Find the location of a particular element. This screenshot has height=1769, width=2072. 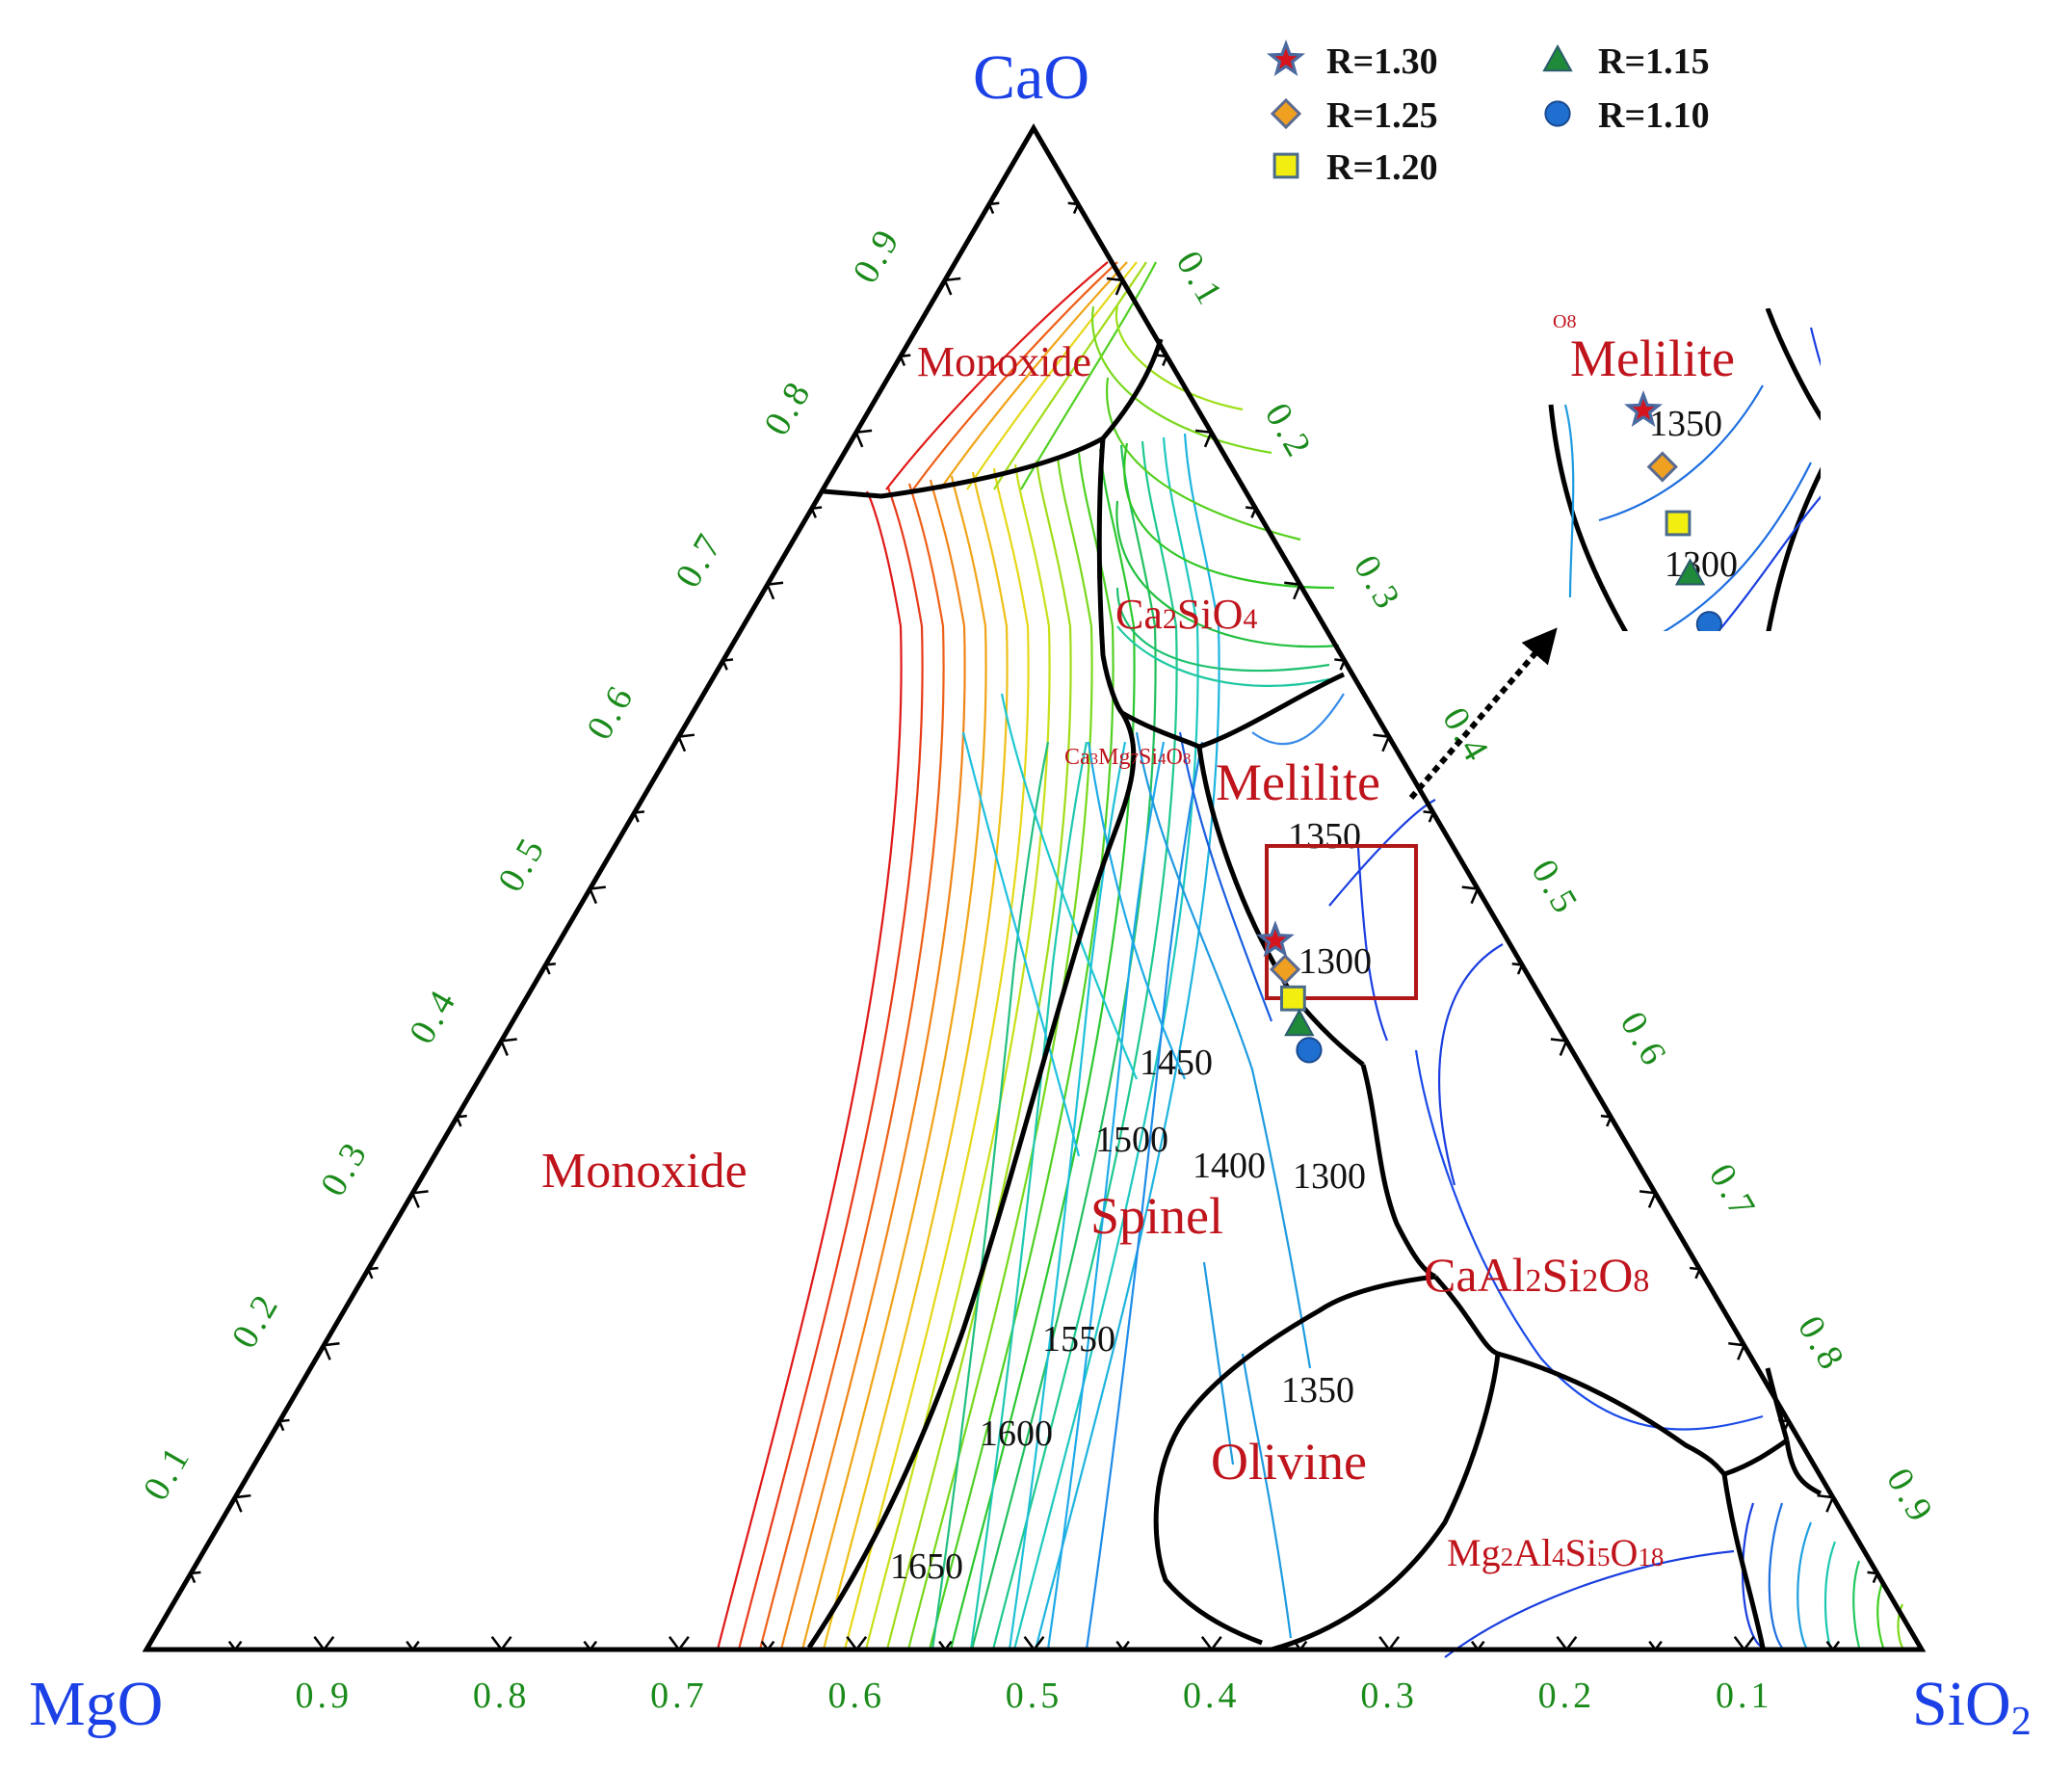

phase-label-ca3mg7si4o8: Ca3Mg7Si4O8 is located at coordinates (1128, 757).